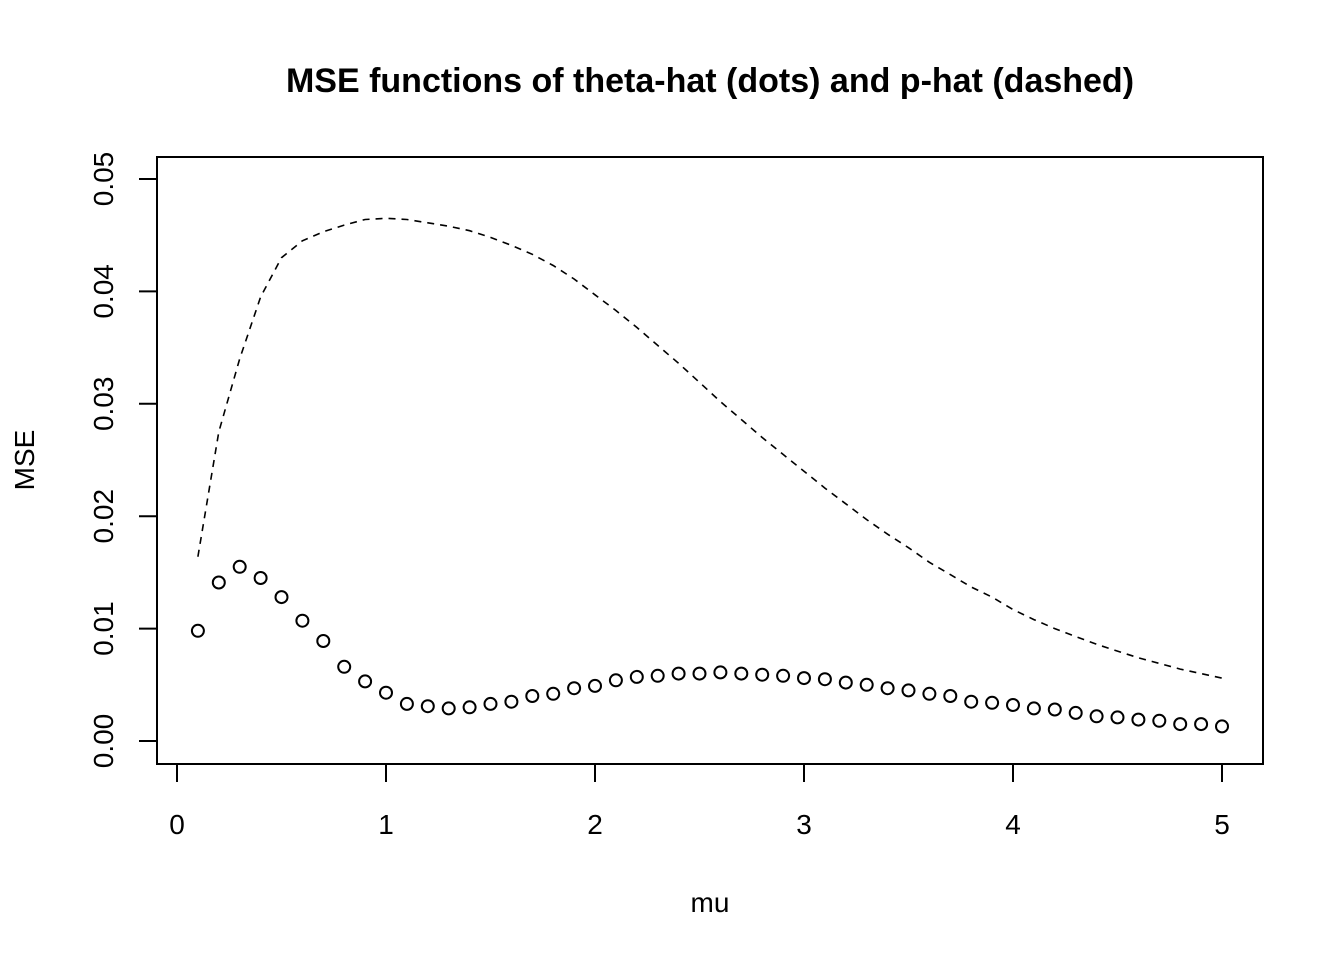  Describe the element at coordinates (103, 628) in the screenshot. I see `y-tick-label: 0.01` at that location.